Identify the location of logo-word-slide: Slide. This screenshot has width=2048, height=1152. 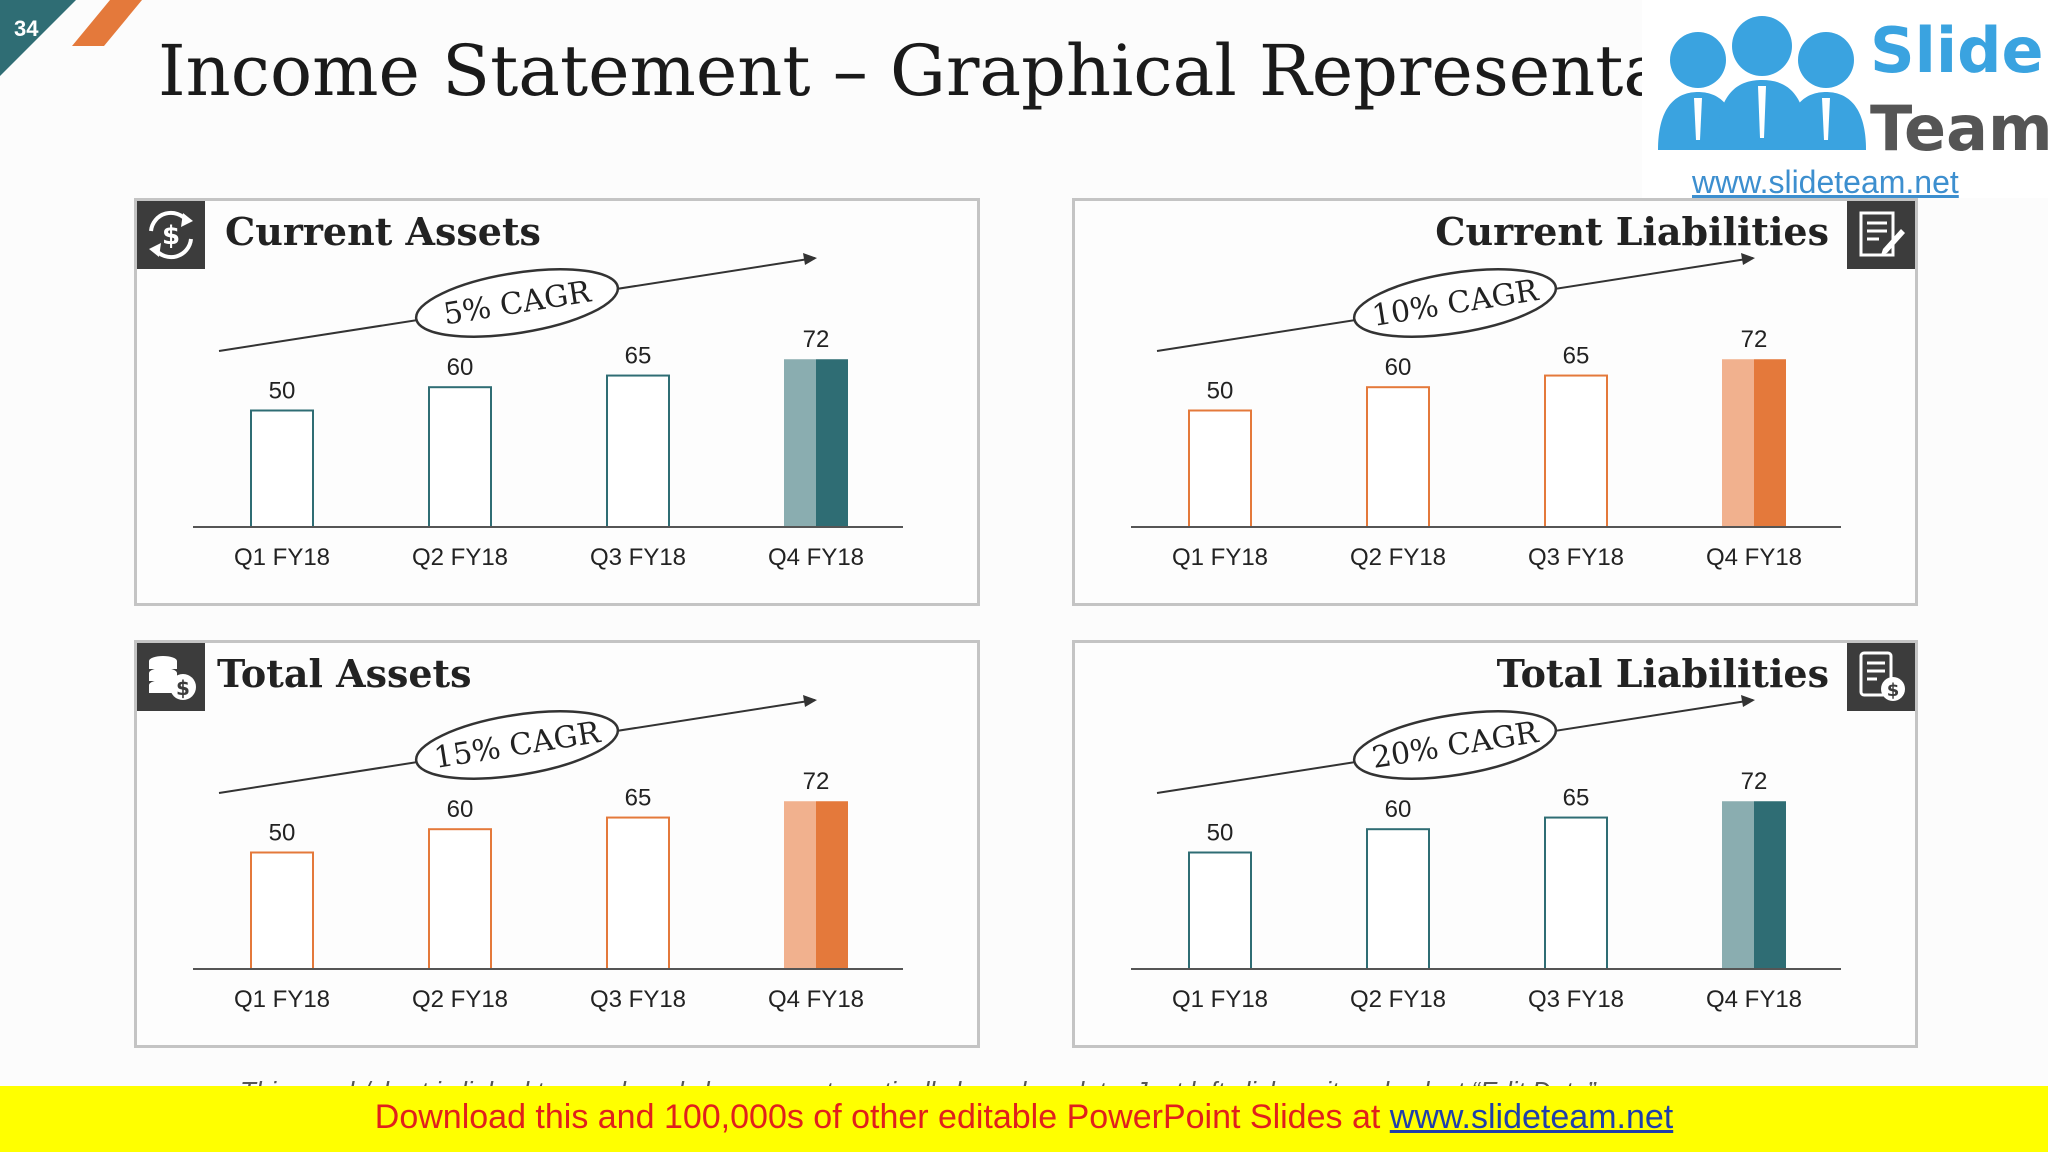
(1957, 50).